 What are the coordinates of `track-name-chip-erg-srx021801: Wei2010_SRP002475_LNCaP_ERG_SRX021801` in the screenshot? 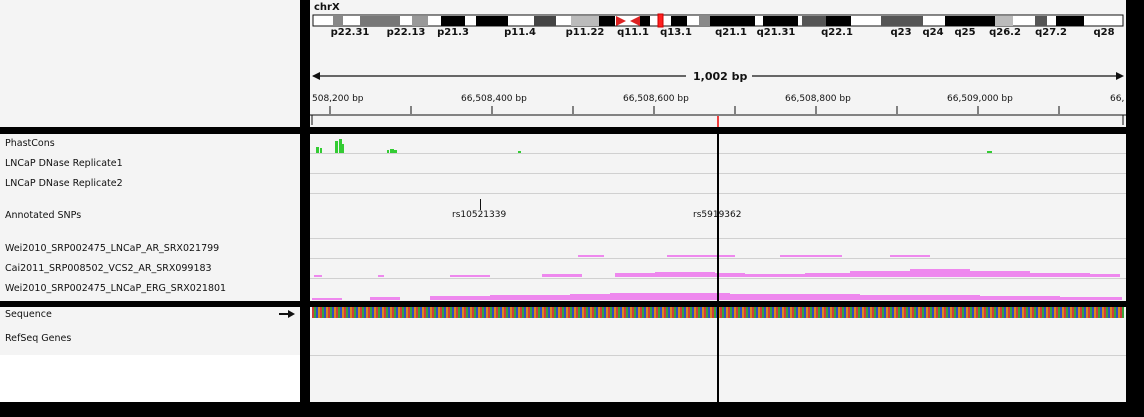 It's located at (116, 288).